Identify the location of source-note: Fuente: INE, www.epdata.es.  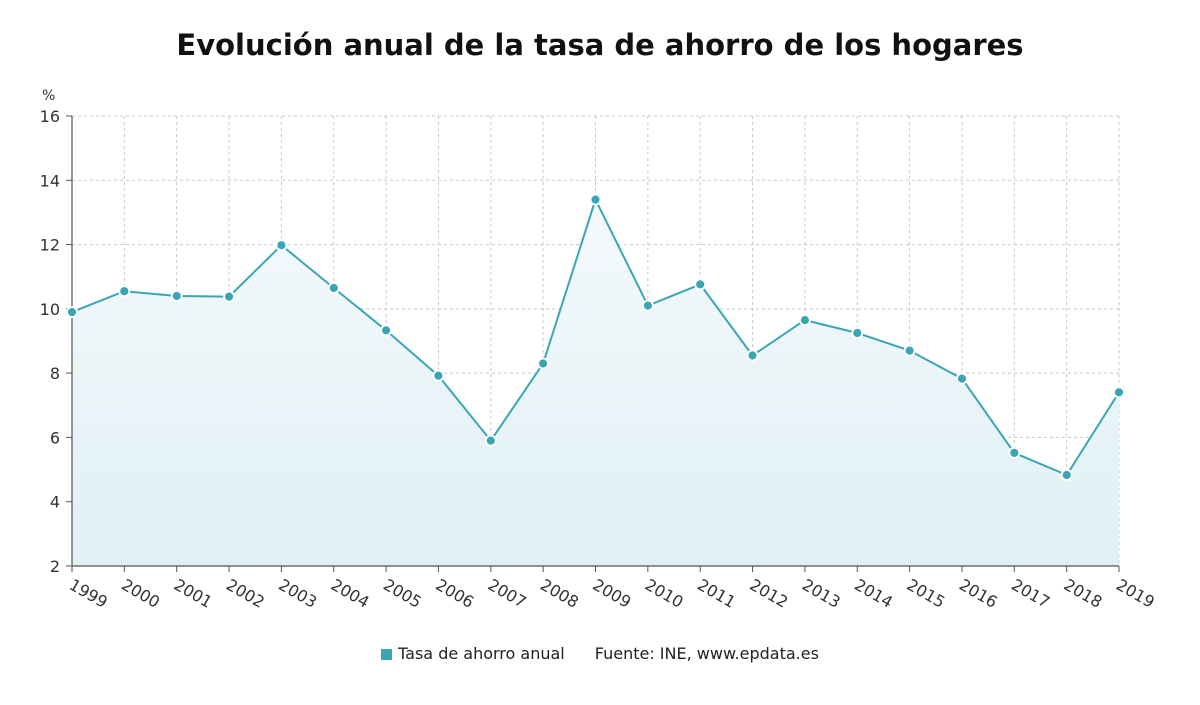
(706, 653).